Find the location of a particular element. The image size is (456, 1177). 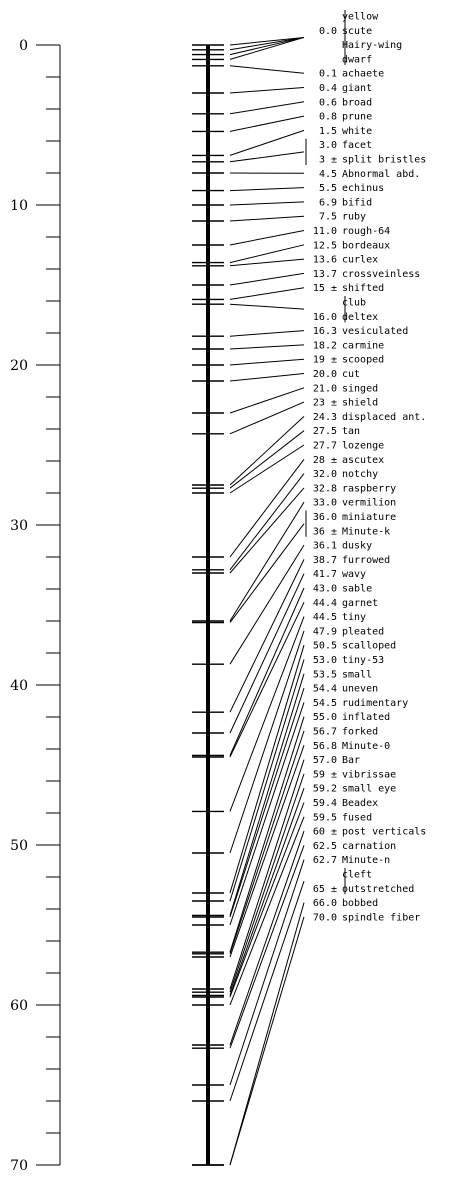

locus-name: cut is located at coordinates (351, 374).